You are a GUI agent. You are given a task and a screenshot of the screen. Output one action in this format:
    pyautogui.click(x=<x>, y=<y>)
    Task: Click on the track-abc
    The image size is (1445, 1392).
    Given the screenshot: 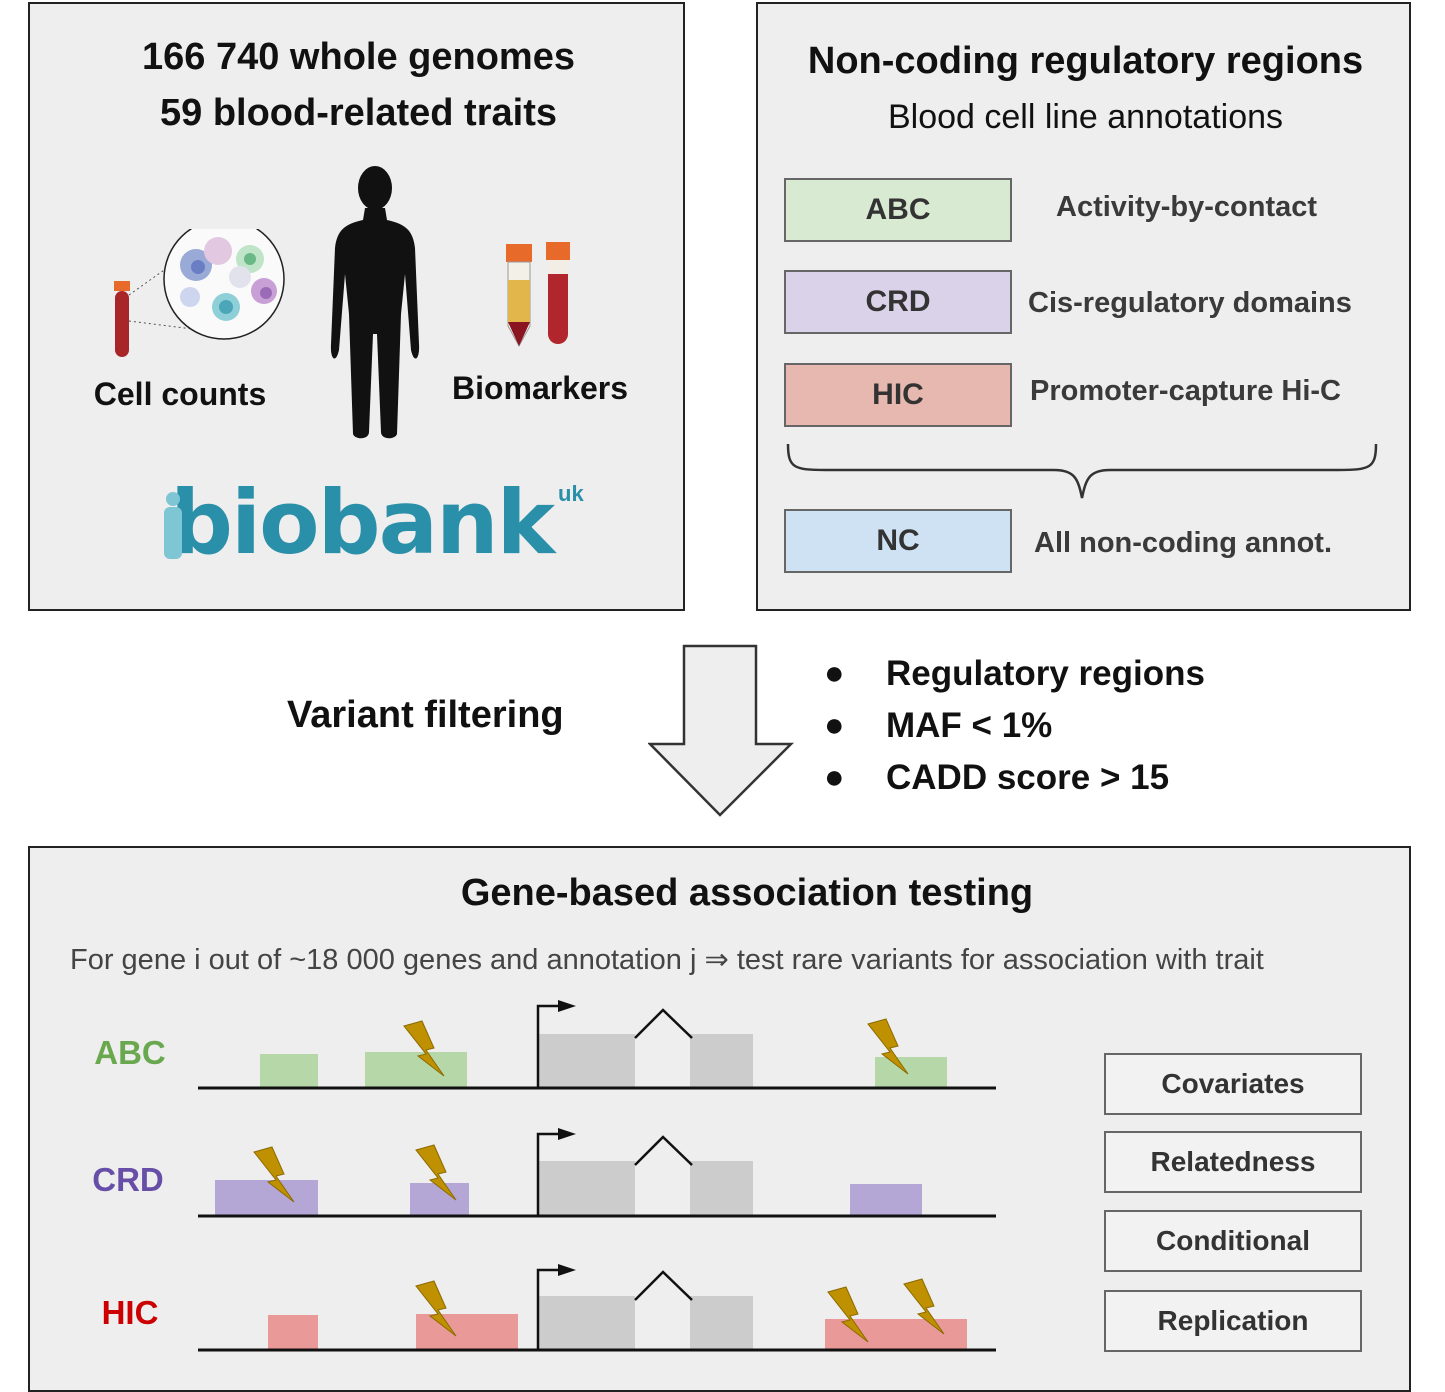 What is the action you would take?
    pyautogui.click(x=597, y=1045)
    